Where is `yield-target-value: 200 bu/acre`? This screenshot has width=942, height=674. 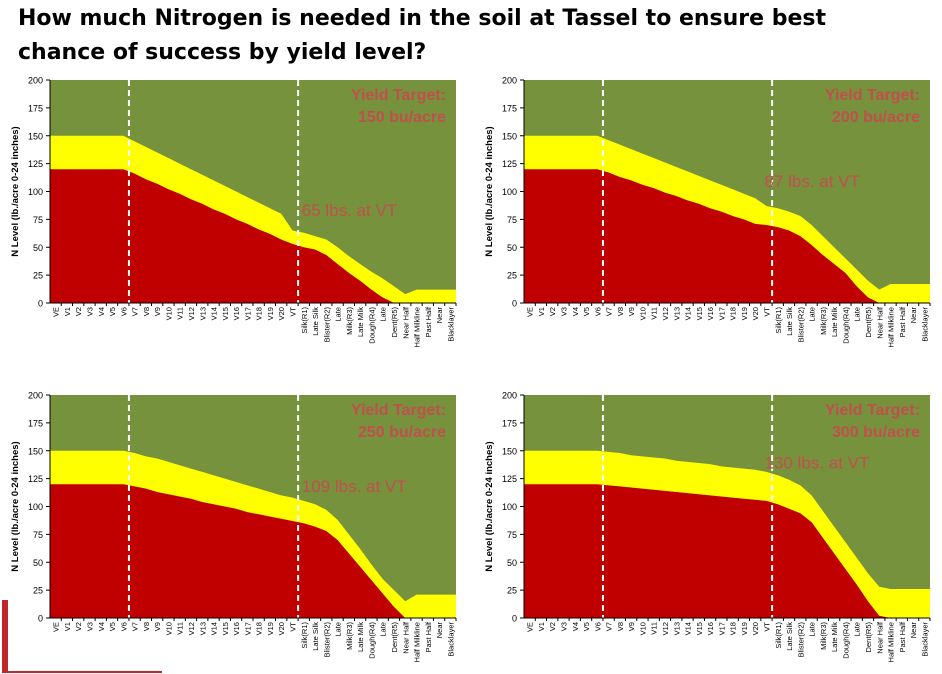 yield-target-value: 200 bu/acre is located at coordinates (876, 117).